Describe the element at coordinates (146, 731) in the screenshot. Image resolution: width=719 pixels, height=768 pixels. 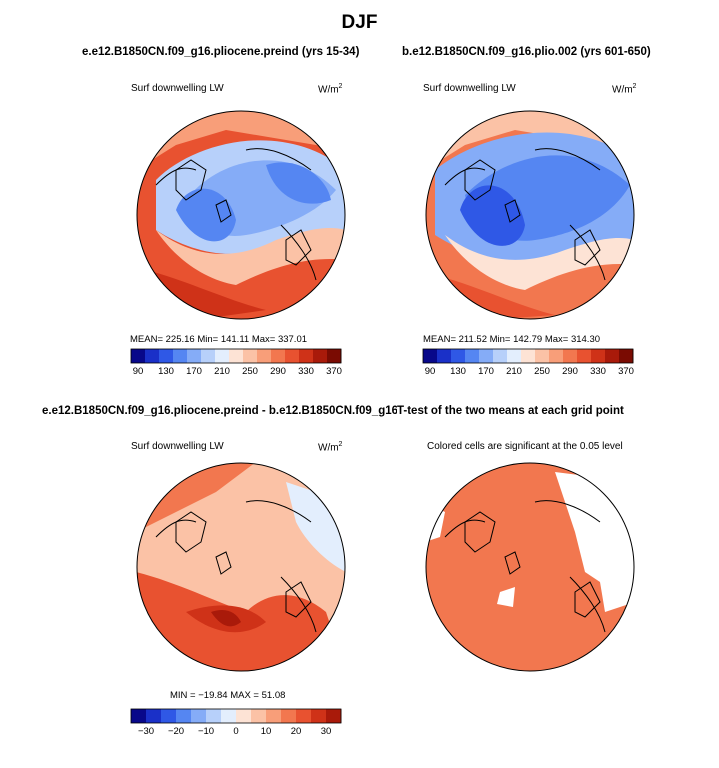
I see `colorbar-tick-label: −30` at that location.